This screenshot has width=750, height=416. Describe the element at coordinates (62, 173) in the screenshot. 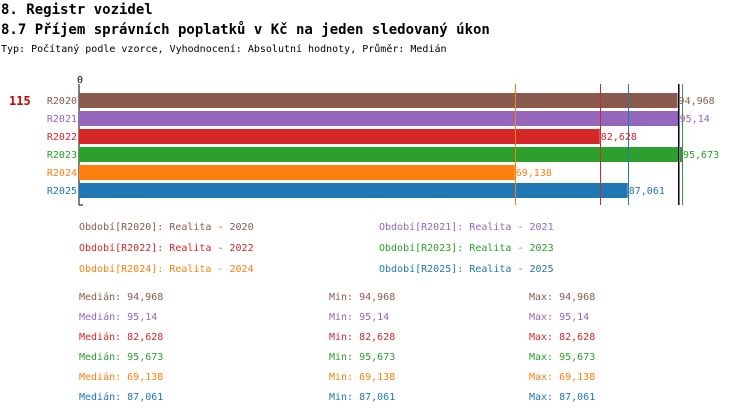

I see `category-label-r2024: R2024` at that location.